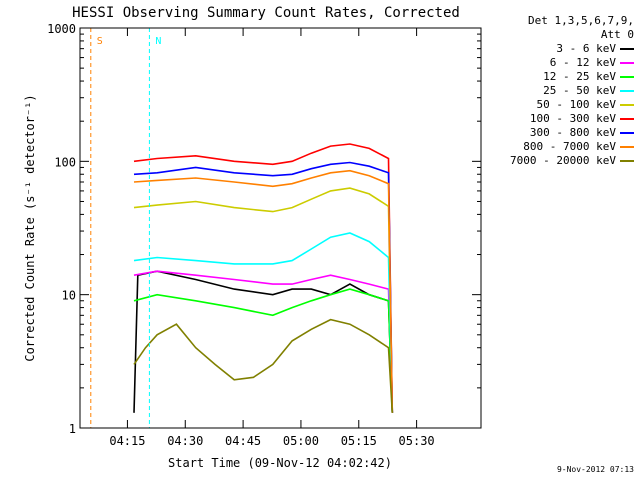  I want to click on legend-entry-8: 7000 - 20000 keV, so click(559, 161).